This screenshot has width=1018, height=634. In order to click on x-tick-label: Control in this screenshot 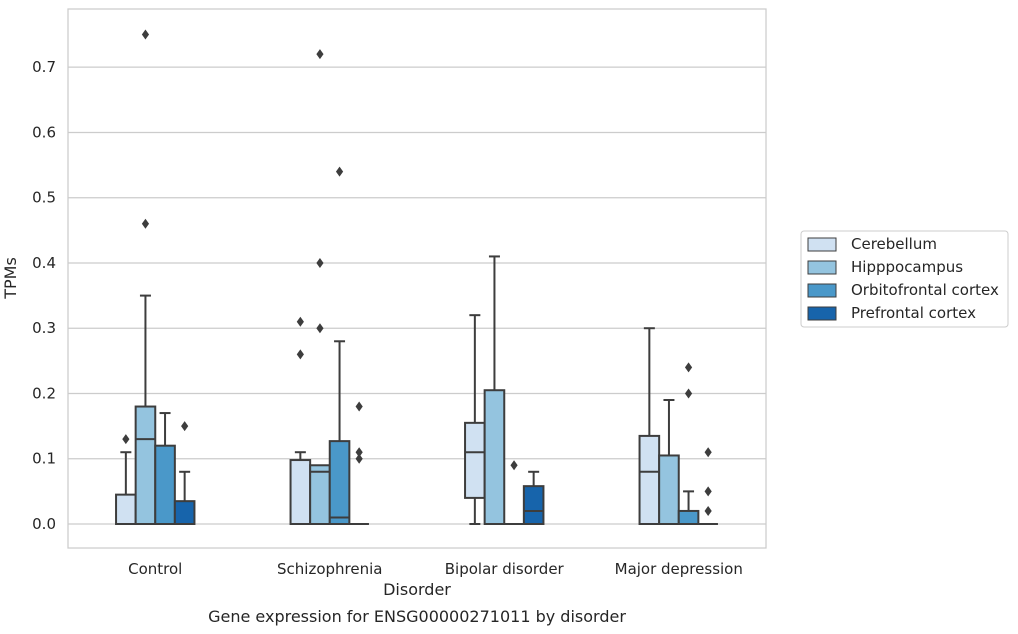, I will do `click(155, 569)`.